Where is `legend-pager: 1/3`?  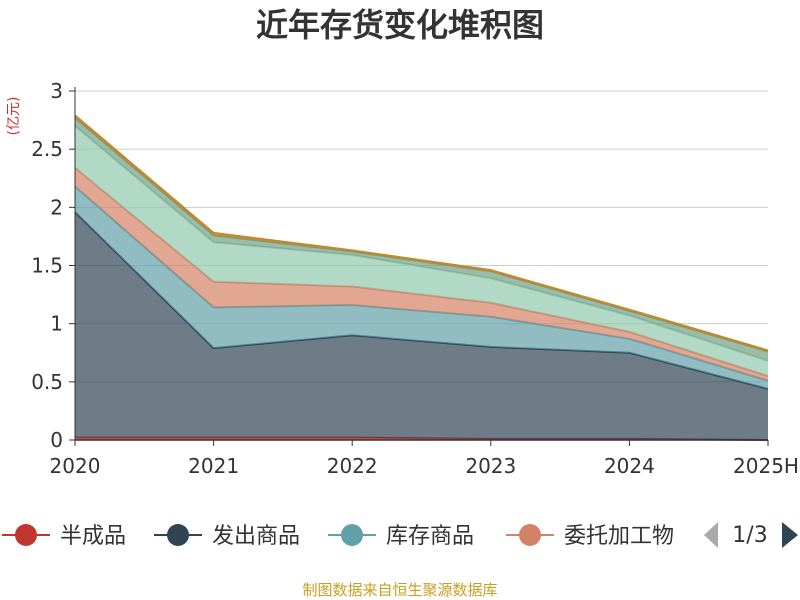 legend-pager: 1/3 is located at coordinates (751, 535).